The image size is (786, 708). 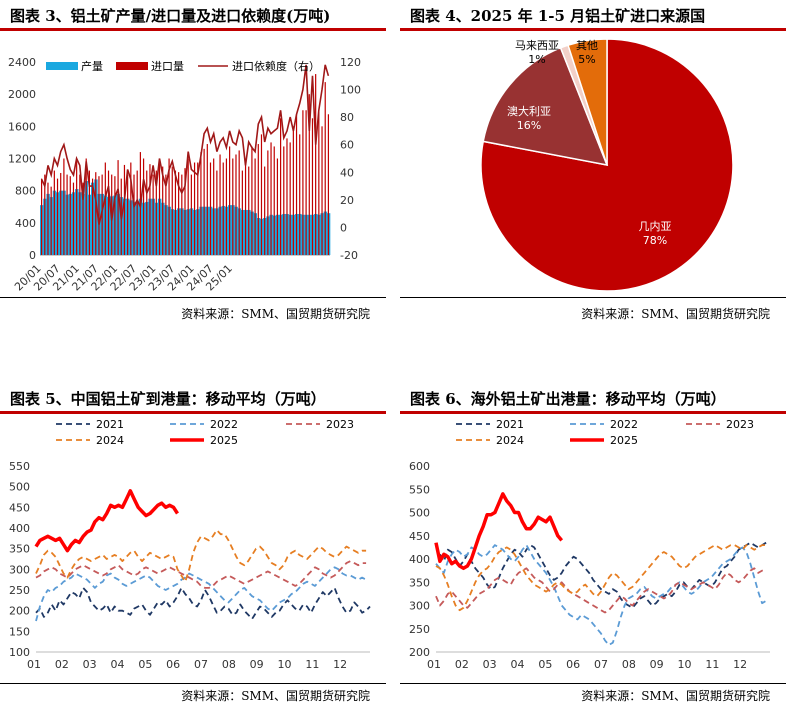 What do you see at coordinates (675, 696) in the screenshot?
I see `chart-6-source: 资料来源：SMM、国贸期货研究院` at bounding box center [675, 696].